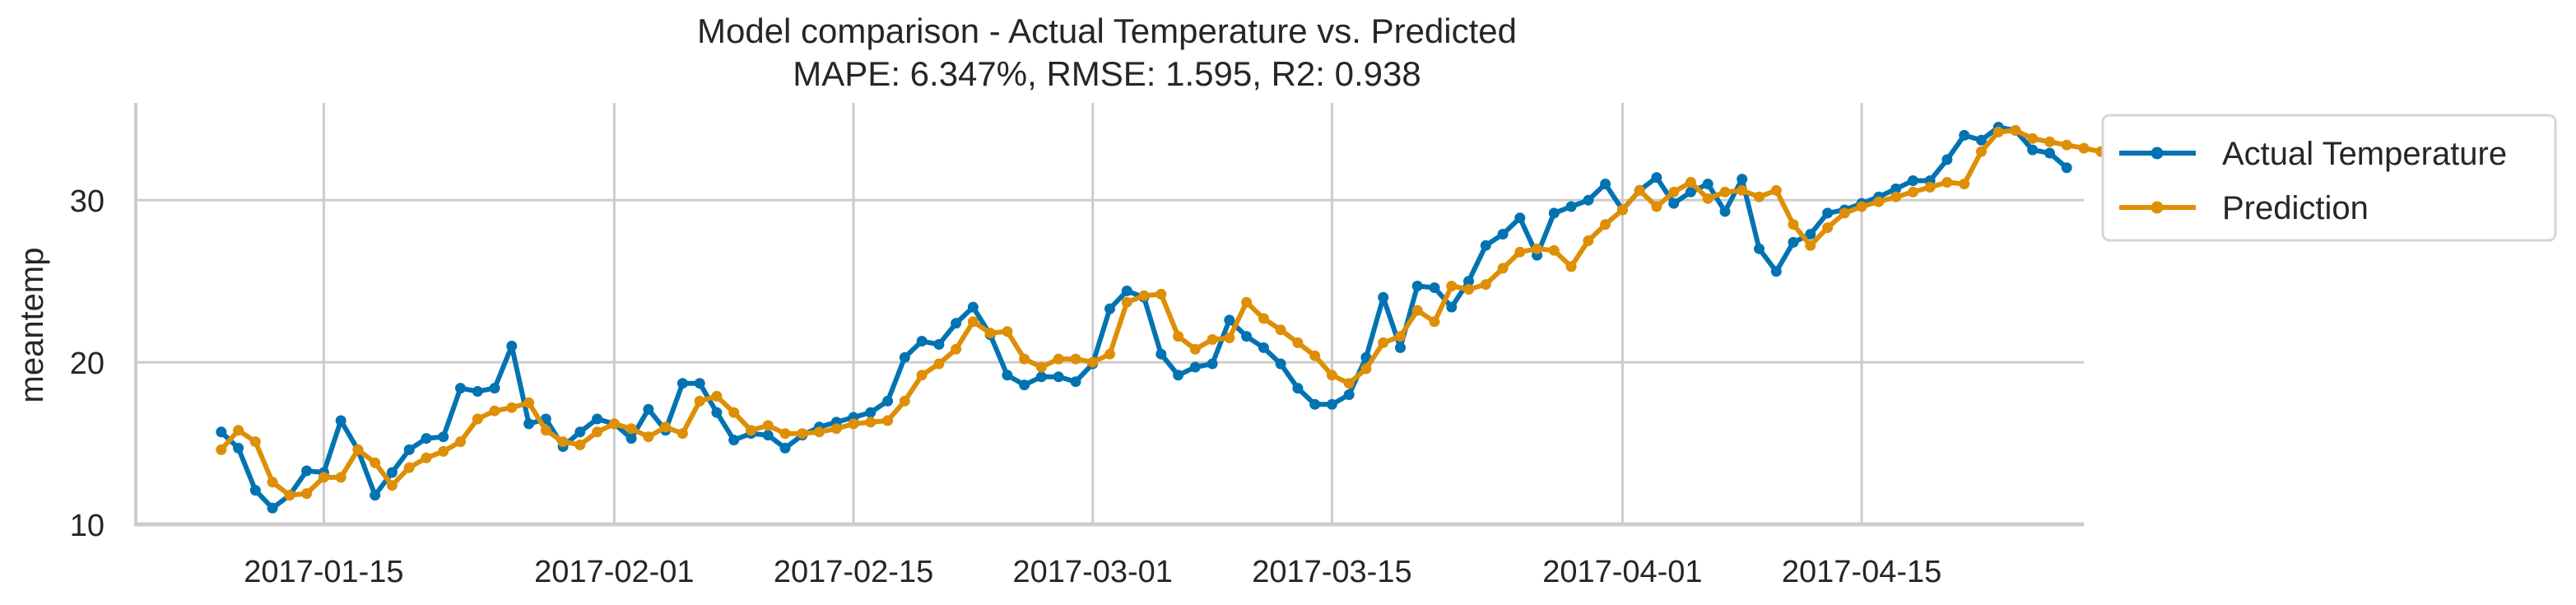 This screenshot has width=2576, height=605. What do you see at coordinates (1861, 572) in the screenshot?
I see `x-tick-label: 2017-04-15` at bounding box center [1861, 572].